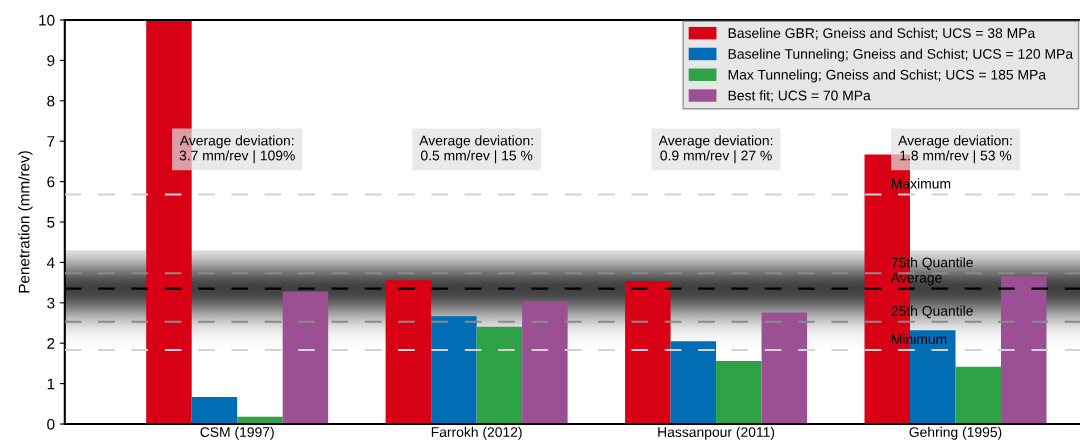  What do you see at coordinates (901, 55) in the screenshot?
I see `legend-label: Baseline Tunneling; Gneiss and Schist; UCS = 120 MPa` at bounding box center [901, 55].